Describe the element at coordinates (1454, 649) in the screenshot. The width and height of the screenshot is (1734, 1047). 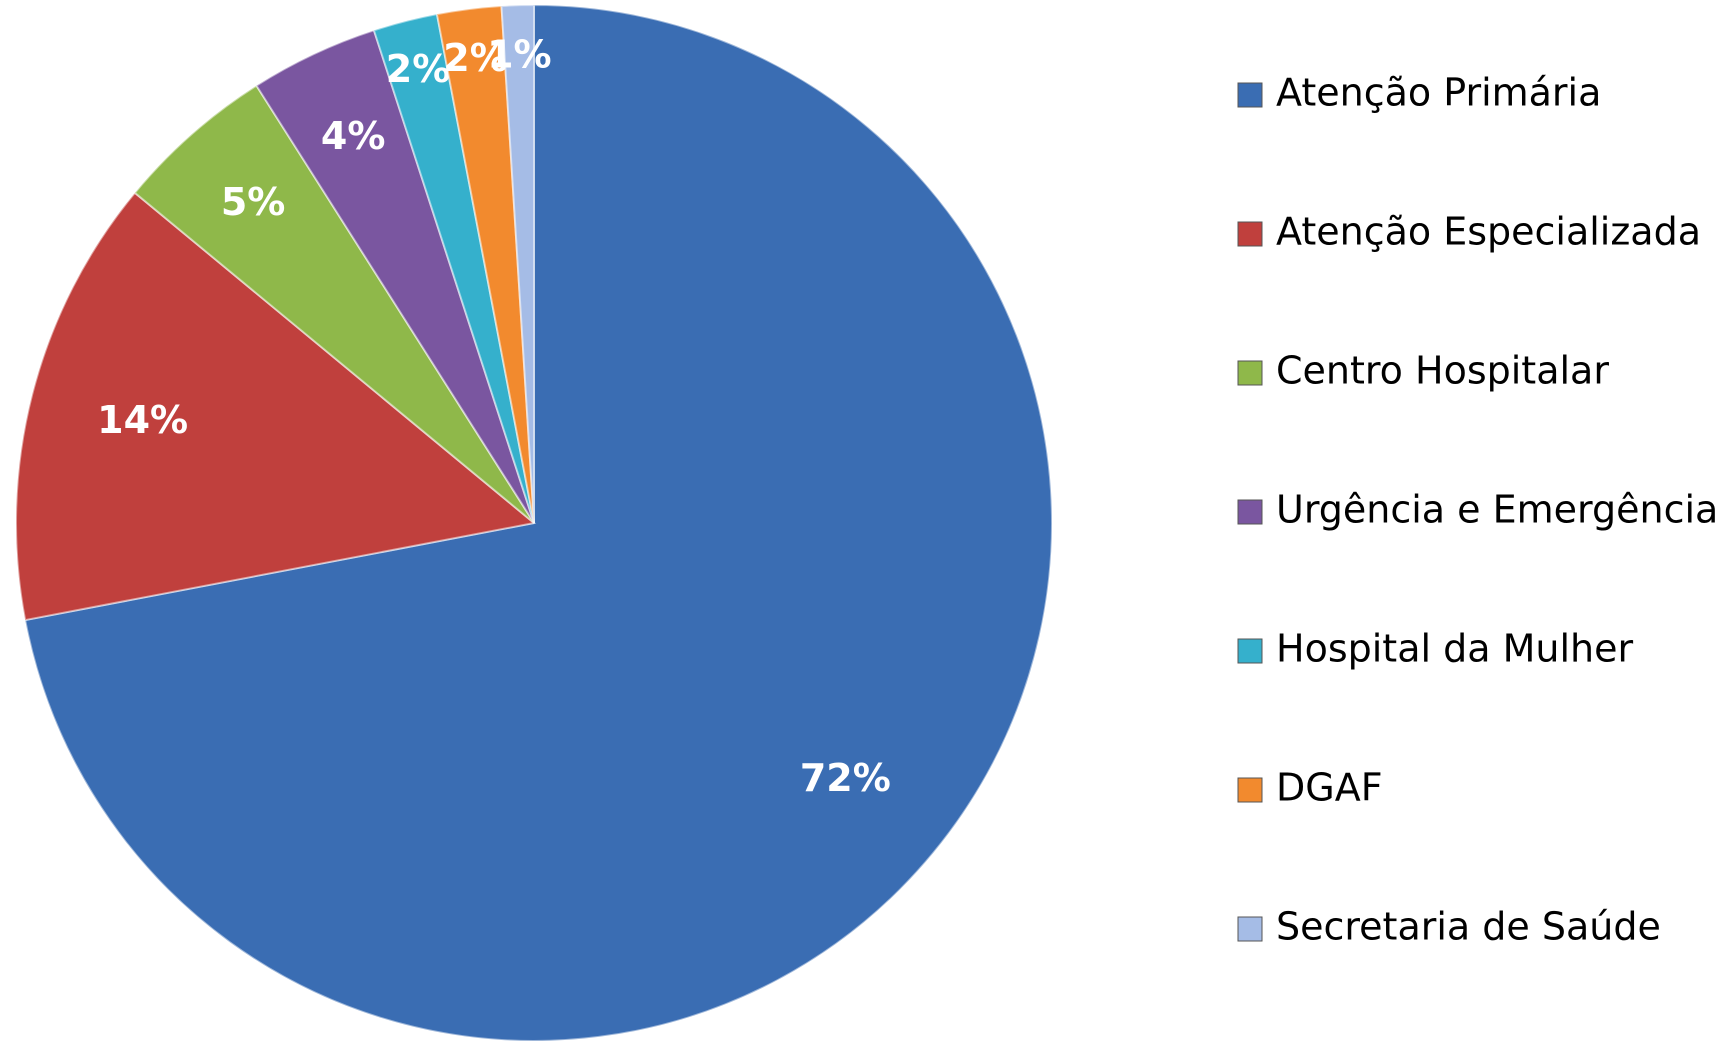
I see `legend-label: Hospital da Mulher` at that location.